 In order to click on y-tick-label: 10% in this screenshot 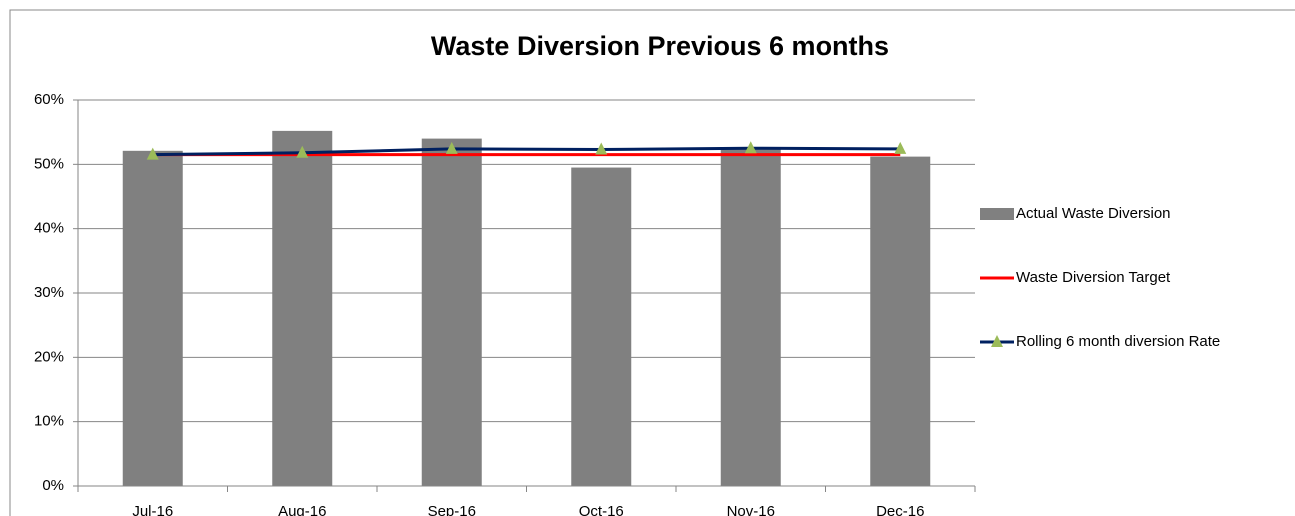, I will do `click(49, 421)`.